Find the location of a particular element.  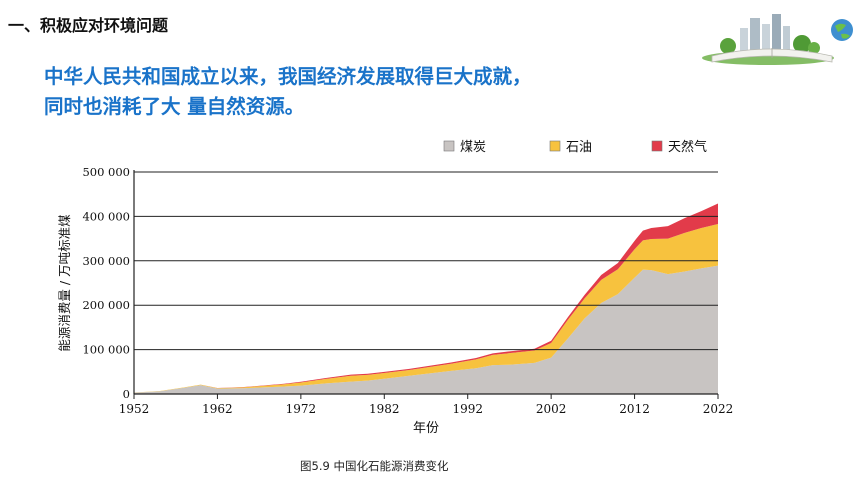

x-tick-label: 1982 is located at coordinates (384, 409).